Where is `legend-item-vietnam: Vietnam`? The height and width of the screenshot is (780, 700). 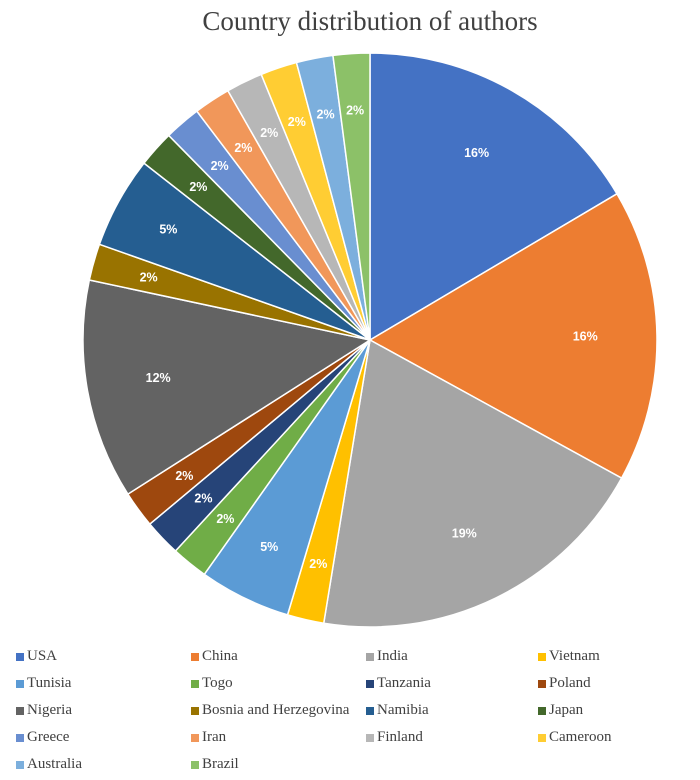
legend-item-vietnam: Vietnam is located at coordinates (617, 656).